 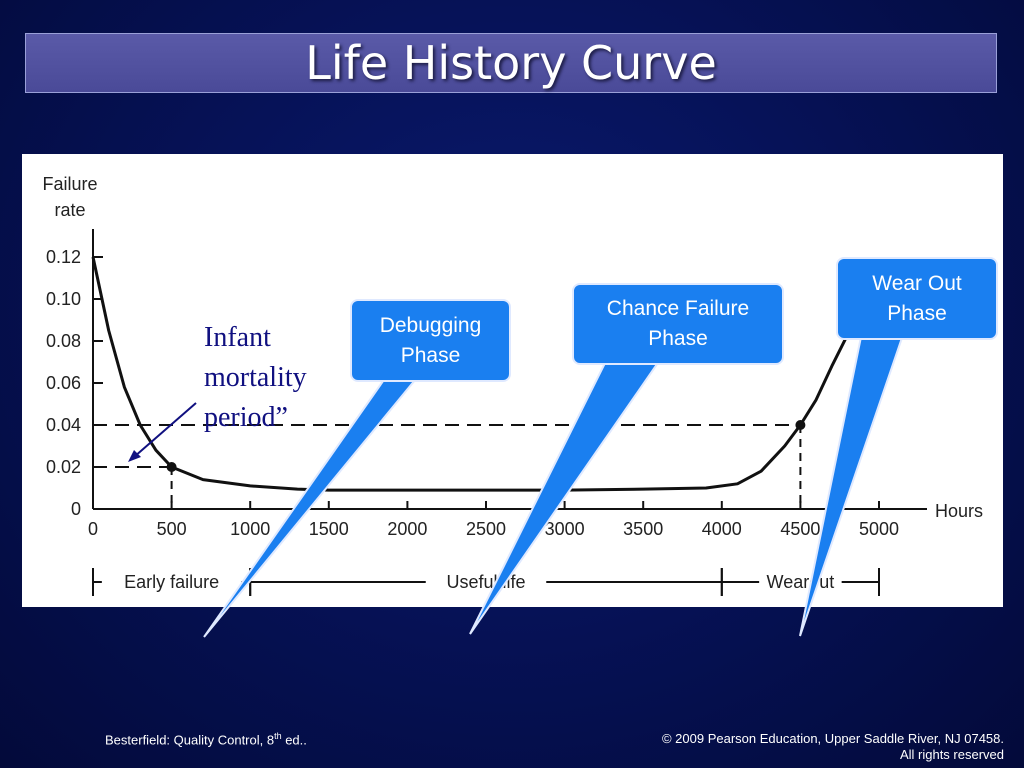 What do you see at coordinates (76, 509) in the screenshot?
I see `y-tick-label: 0` at bounding box center [76, 509].